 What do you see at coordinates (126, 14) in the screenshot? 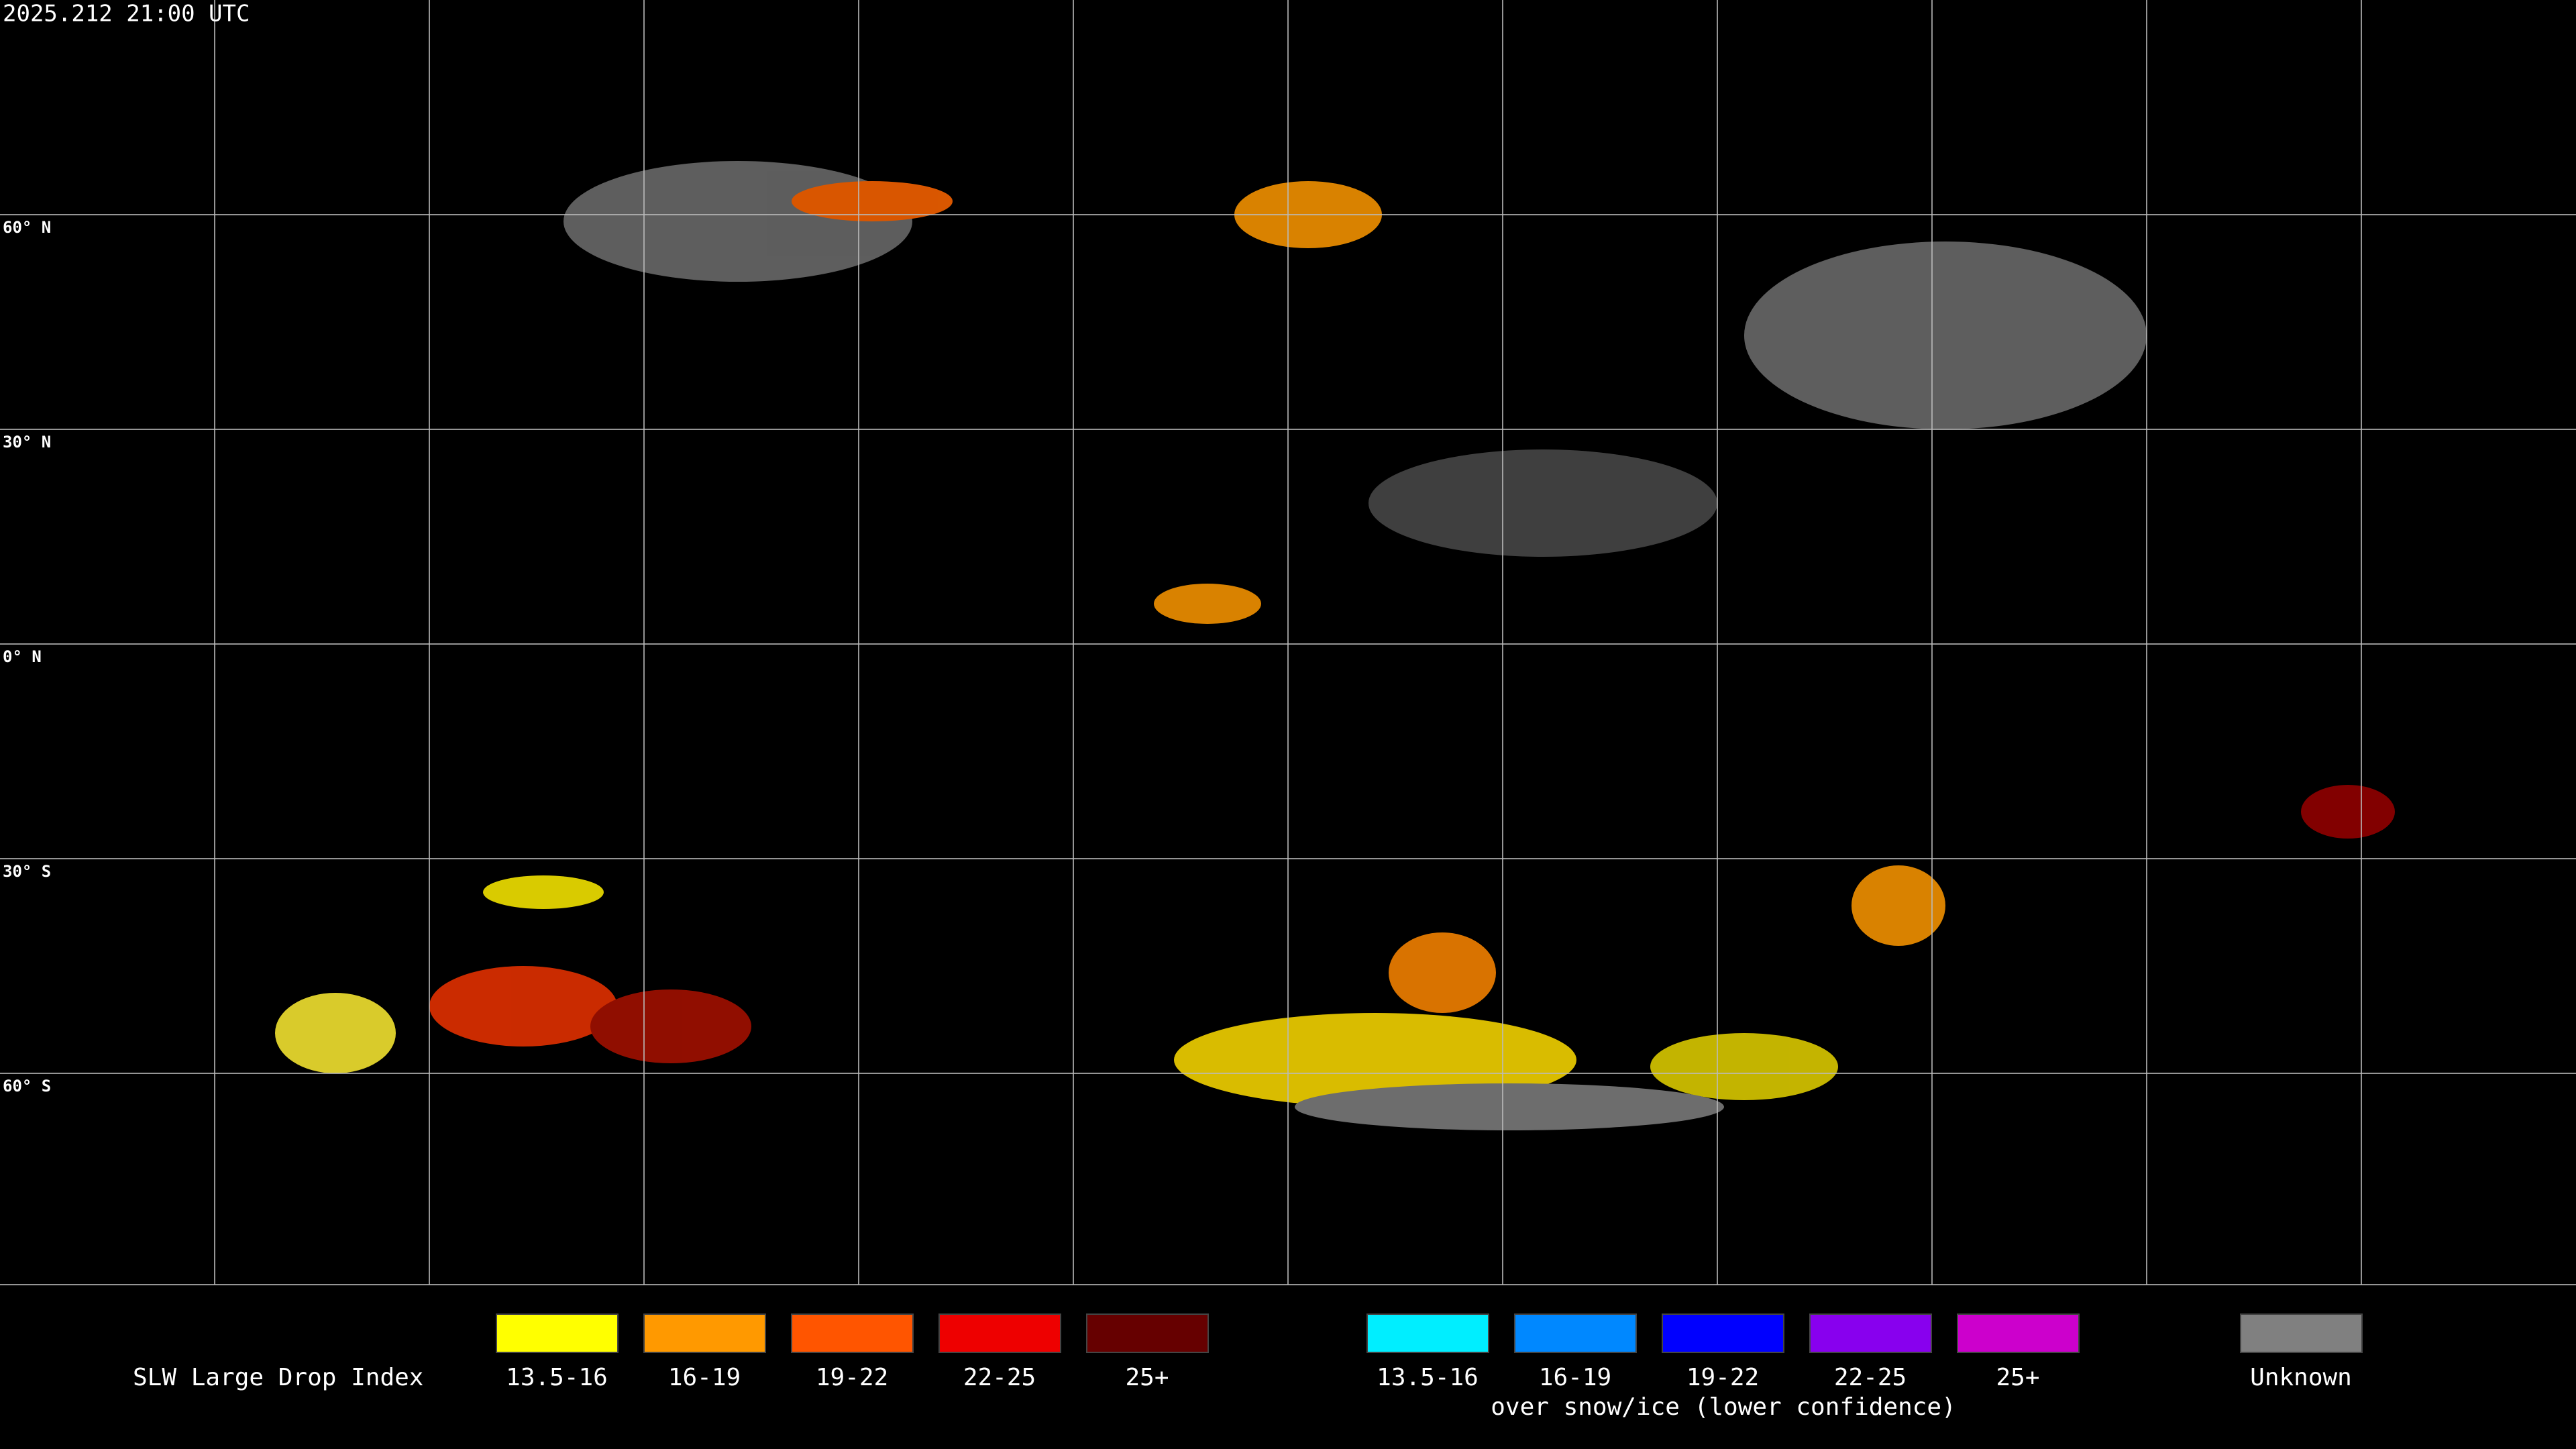
I see `timestamp: 2025.212 21:00 UTC` at bounding box center [126, 14].